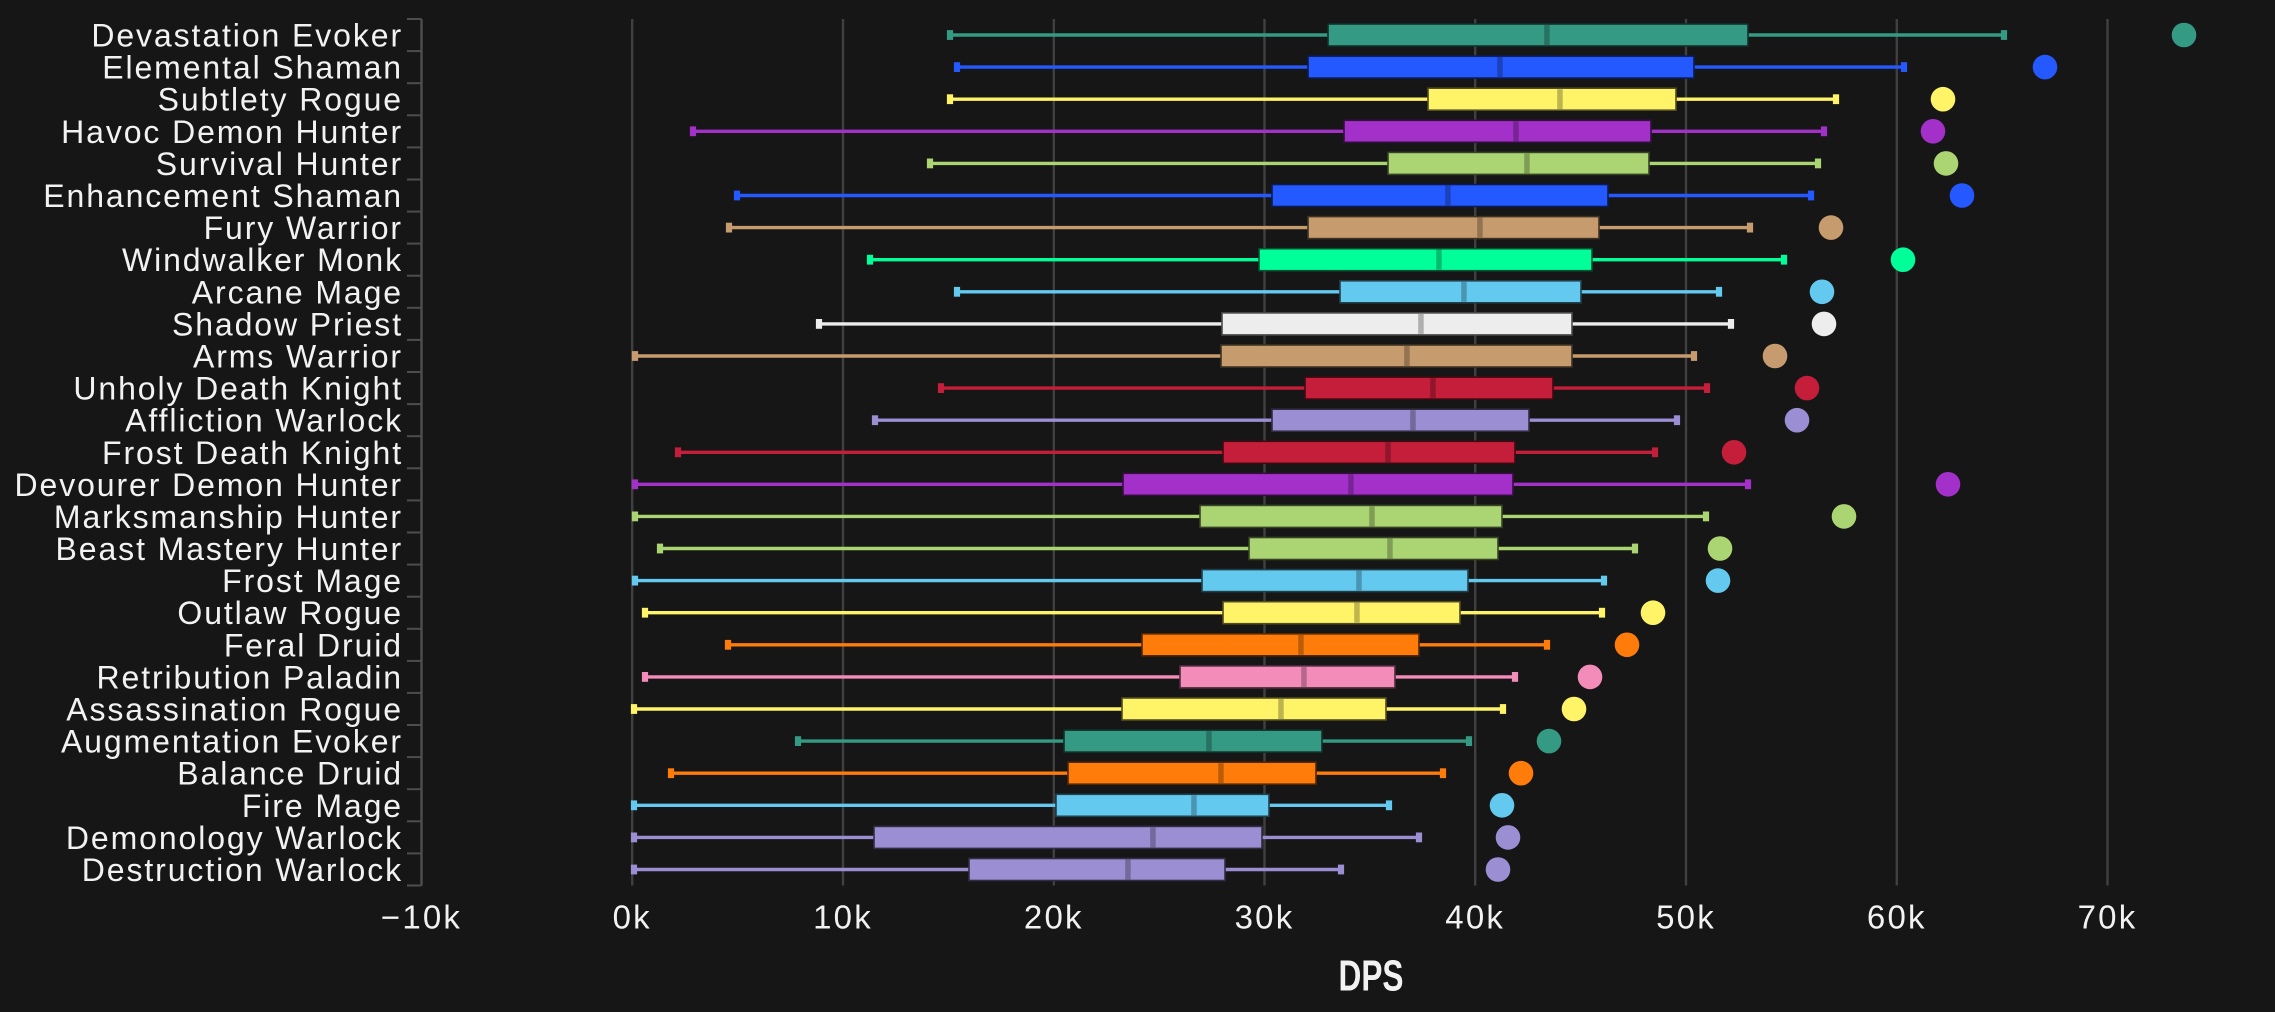 The height and width of the screenshot is (1012, 2275). I want to click on svg-text: Affliction Warlock, so click(264, 421).